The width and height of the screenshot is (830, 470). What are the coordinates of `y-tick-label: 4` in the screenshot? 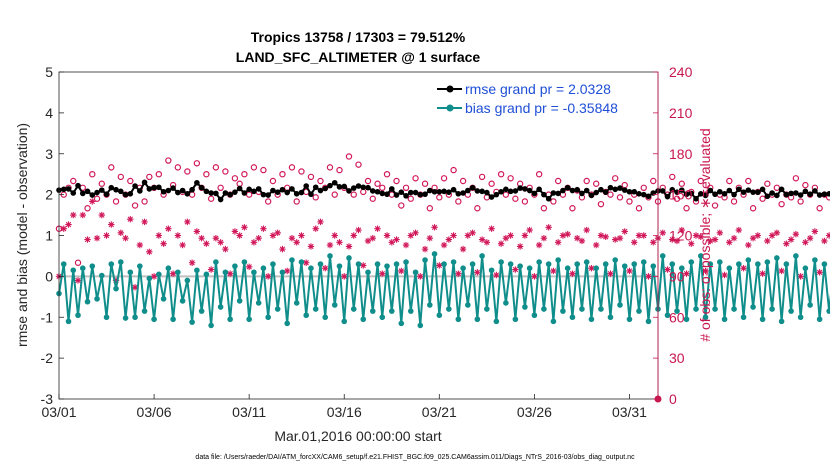 It's located at (49, 113).